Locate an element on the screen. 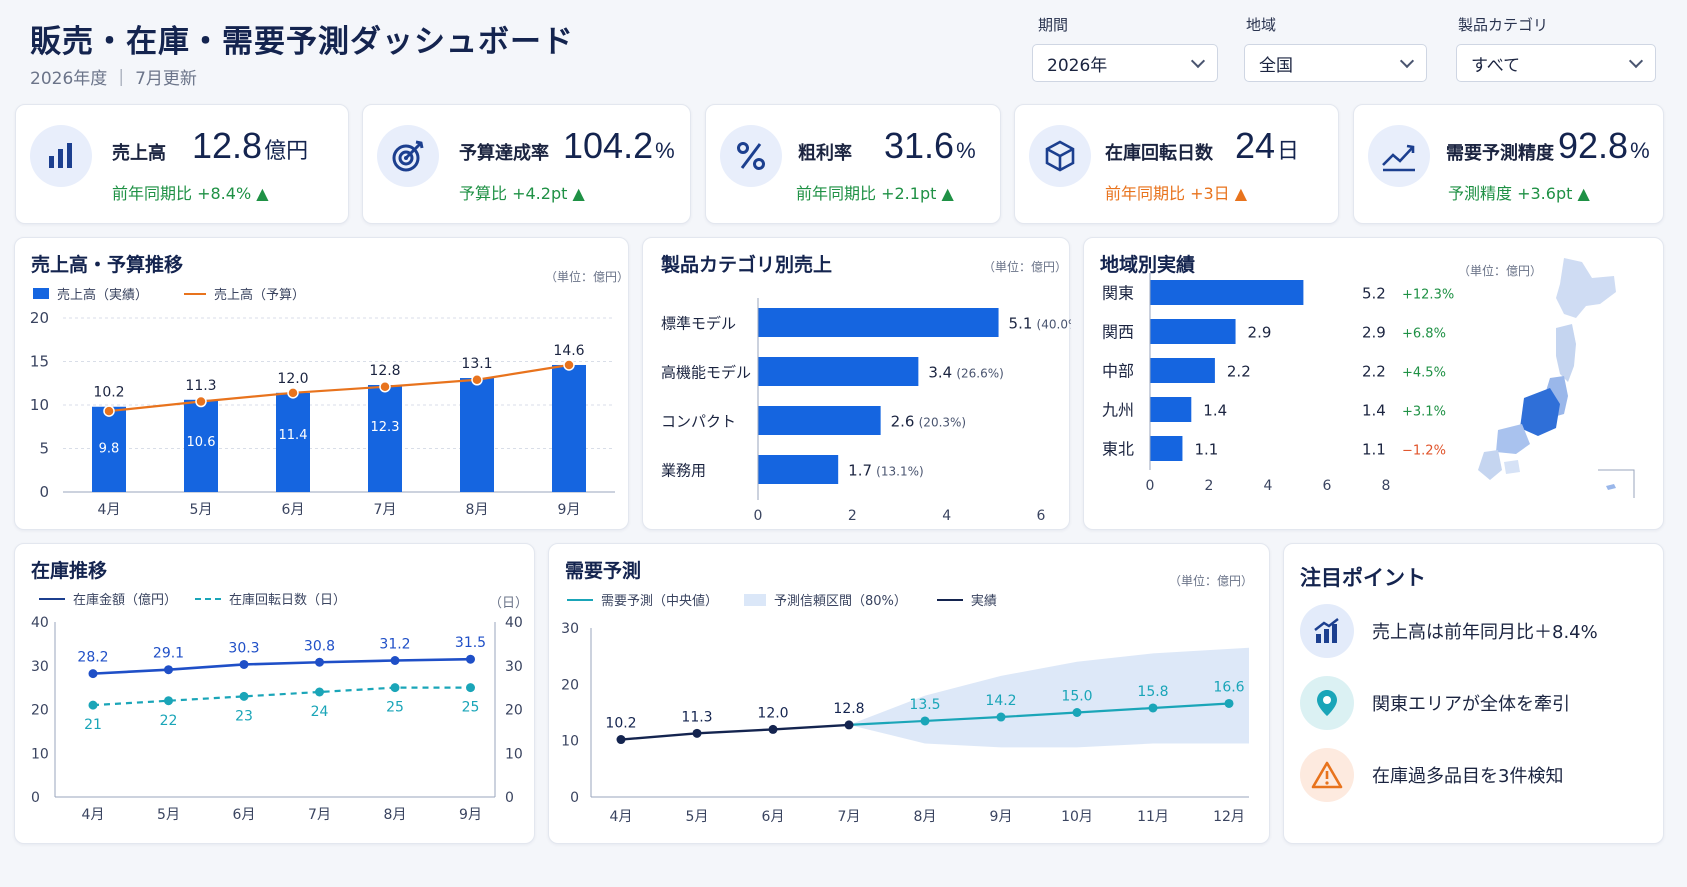 The width and height of the screenshot is (1687, 887). y-tick-label: 15 is located at coordinates (39, 362).